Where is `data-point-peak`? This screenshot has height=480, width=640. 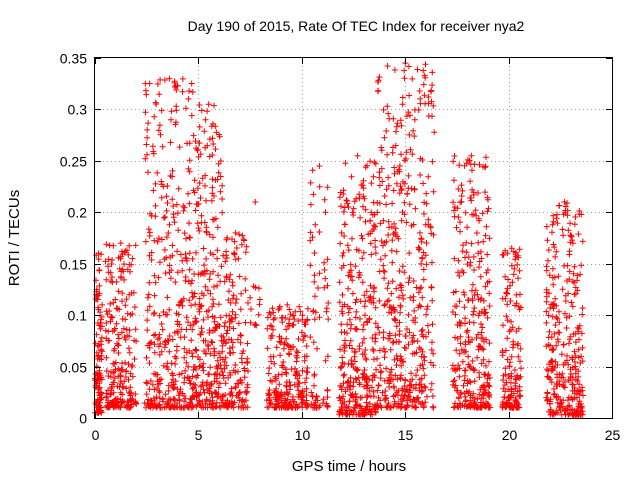 data-point-peak is located at coordinates (169, 78).